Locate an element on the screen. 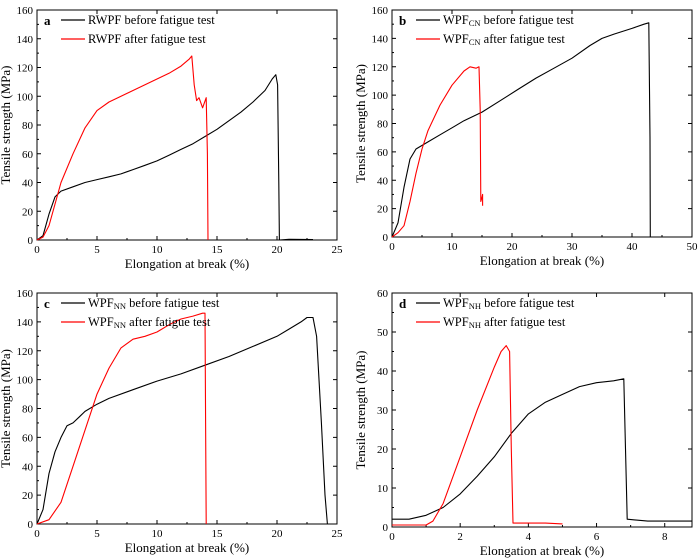 The image size is (700, 560). panel-letter: b is located at coordinates (402, 20).